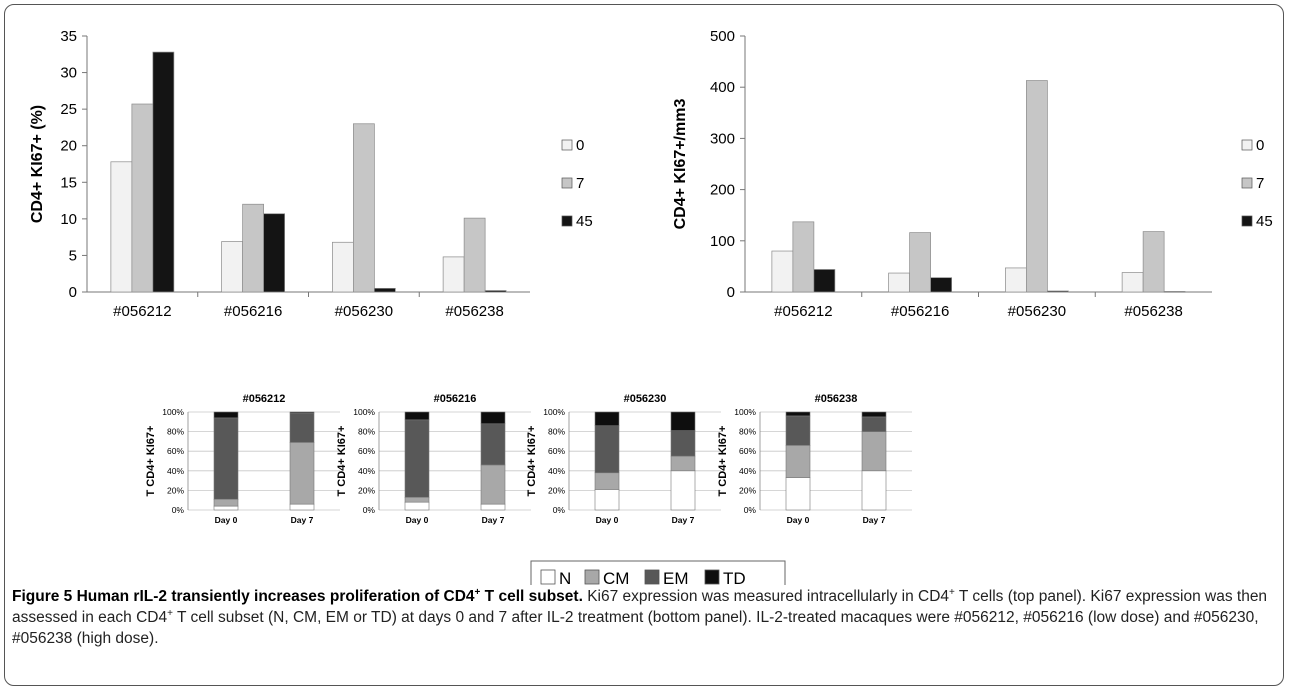 The height and width of the screenshot is (691, 1290). What do you see at coordinates (722, 138) in the screenshot?
I see `y-tick-label: 300` at bounding box center [722, 138].